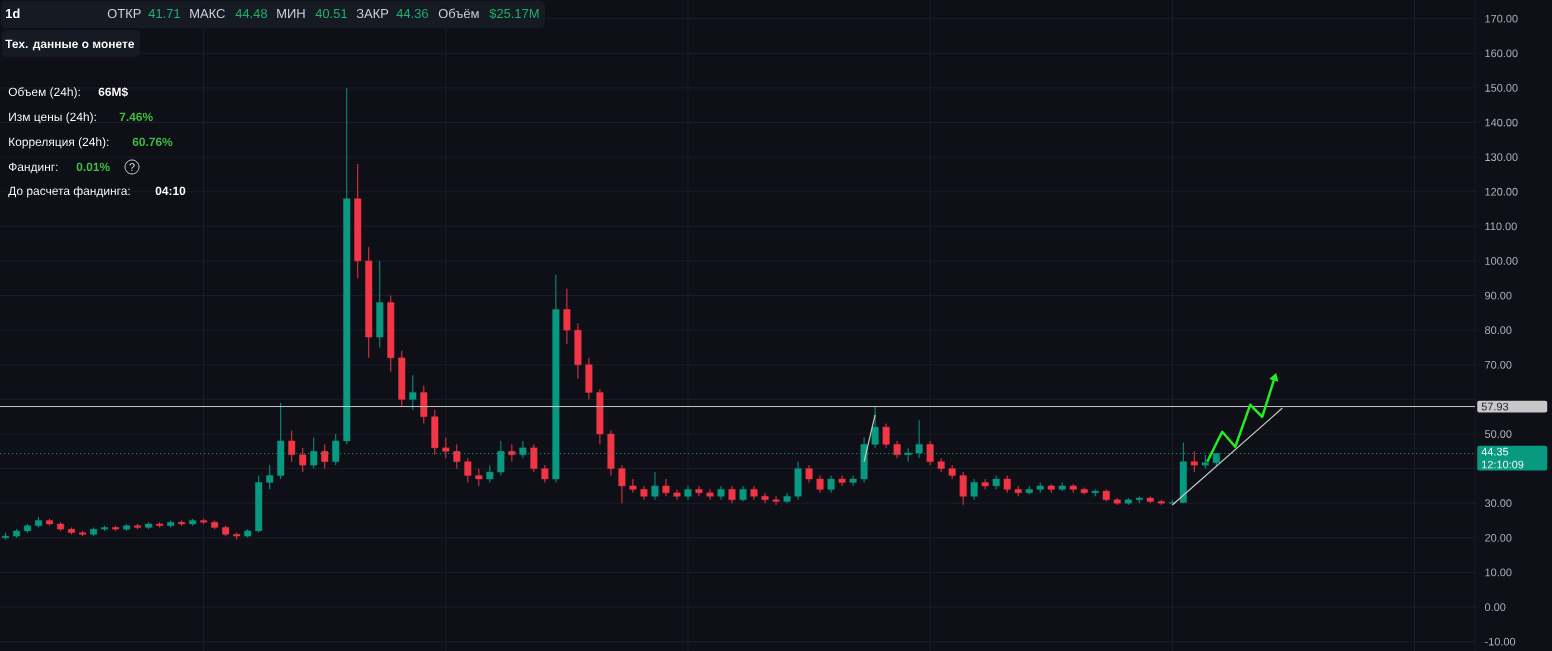  Describe the element at coordinates (1501, 191) in the screenshot. I see `y-tick-label: 120.00` at that location.